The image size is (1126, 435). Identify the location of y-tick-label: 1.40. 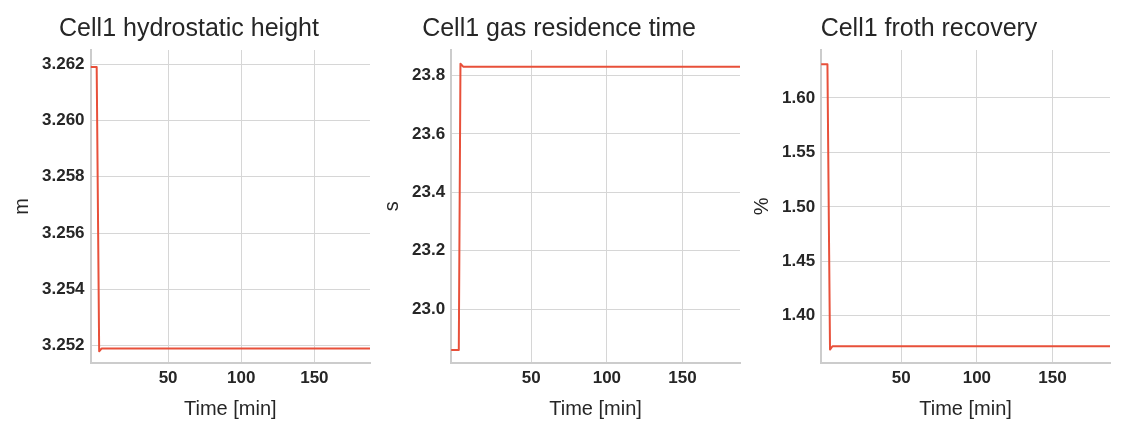
(798, 315).